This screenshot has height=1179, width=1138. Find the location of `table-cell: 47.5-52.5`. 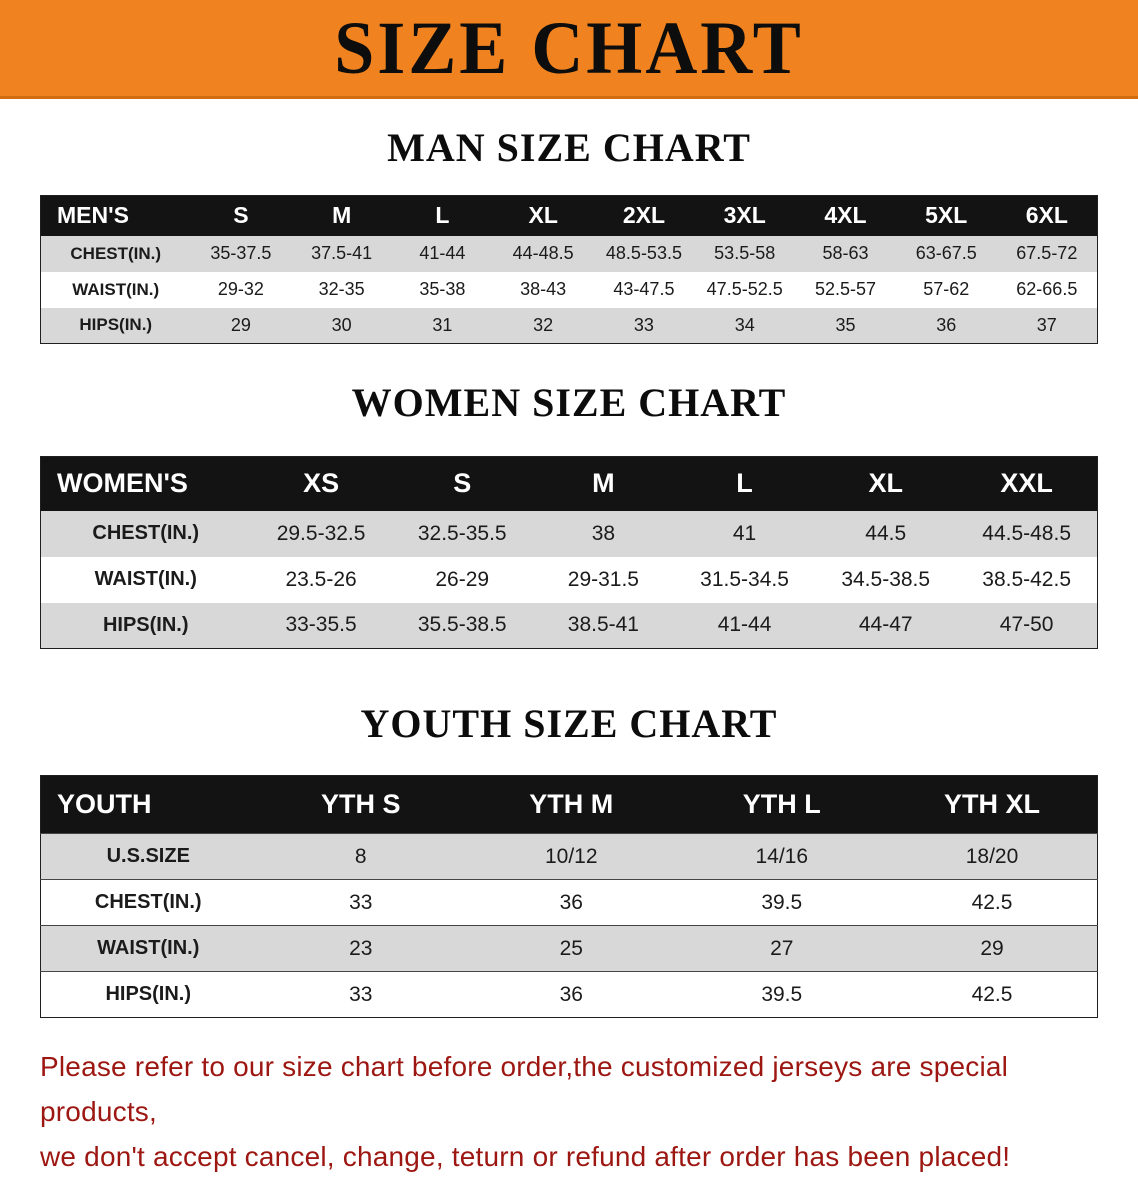

table-cell: 47.5-52.5 is located at coordinates (745, 289).